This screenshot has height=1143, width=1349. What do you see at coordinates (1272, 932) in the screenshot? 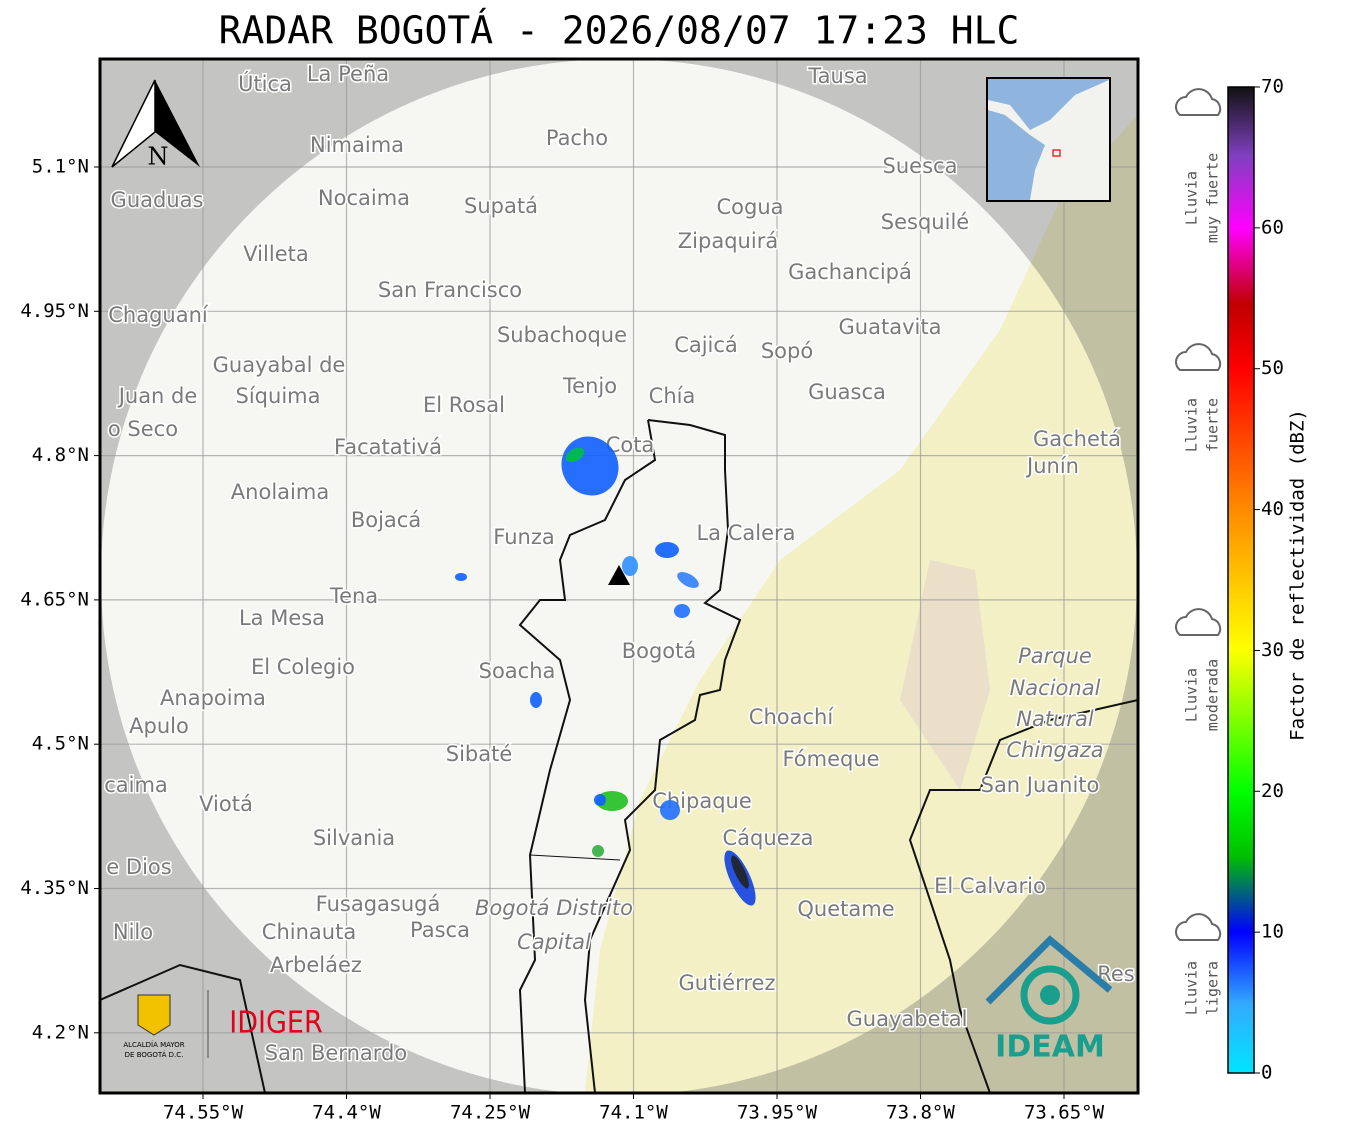
I see `colorbar-tick-label: 10` at bounding box center [1272, 932].